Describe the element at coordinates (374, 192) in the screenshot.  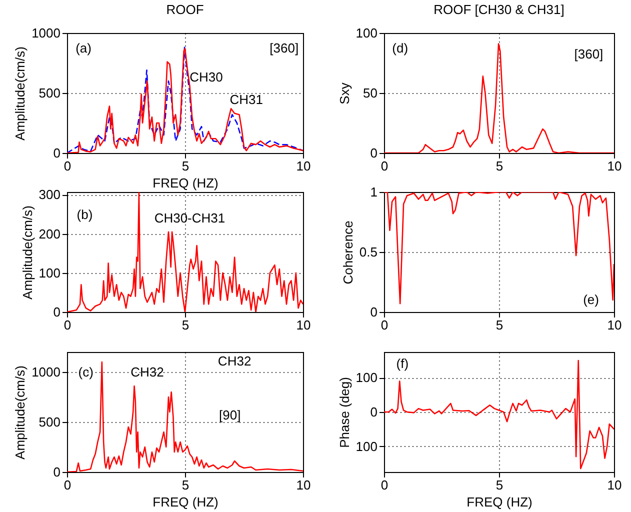
I see `y-tick-label: 1` at that location.